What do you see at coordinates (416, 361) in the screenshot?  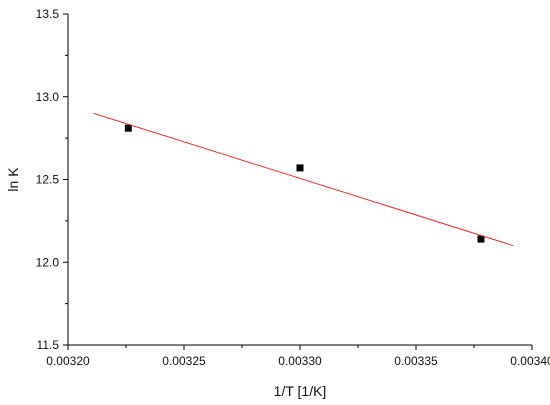 I see `x-tick-label: 0.00335` at bounding box center [416, 361].